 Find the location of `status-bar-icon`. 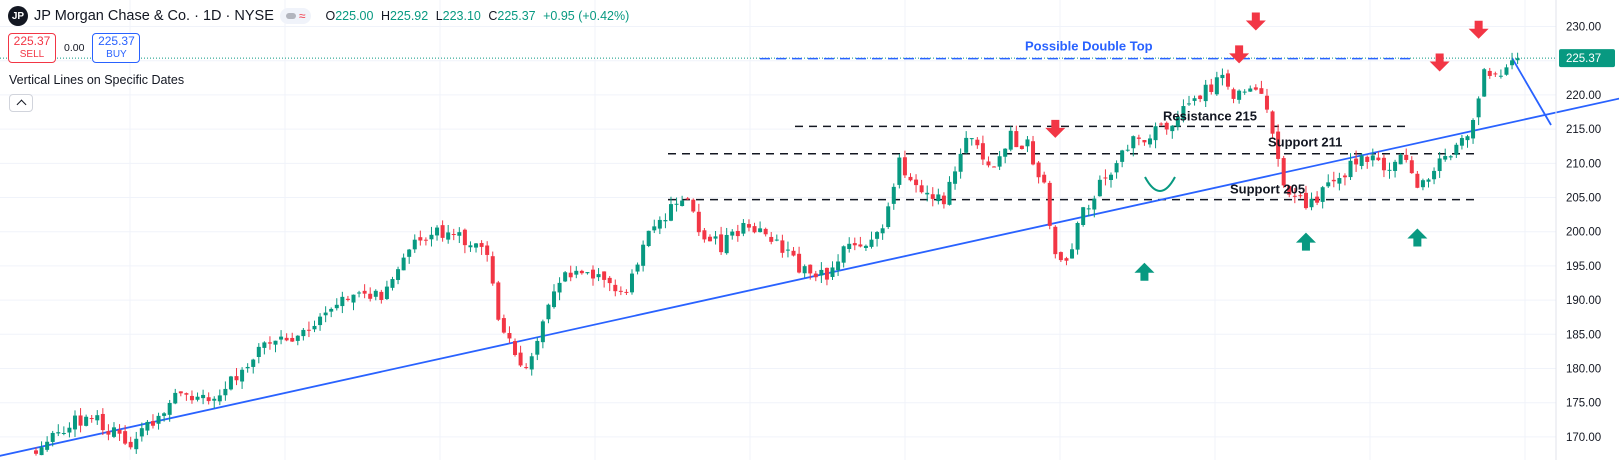

status-bar-icon is located at coordinates (290, 16).